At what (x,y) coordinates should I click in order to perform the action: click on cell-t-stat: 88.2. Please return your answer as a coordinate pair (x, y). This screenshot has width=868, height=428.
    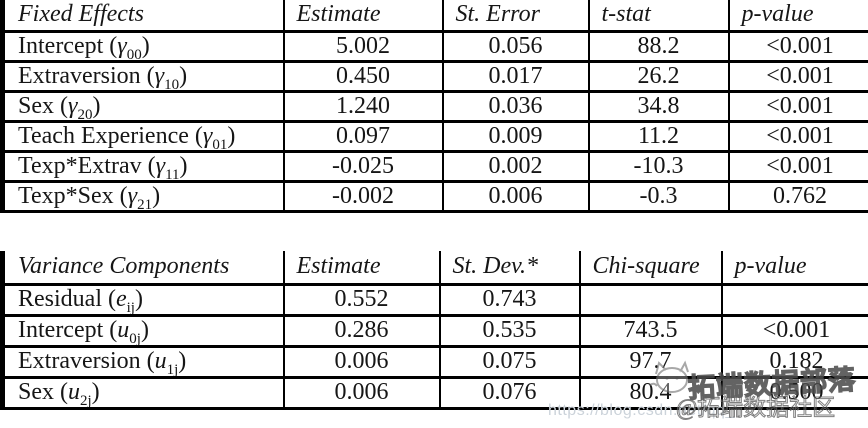
    Looking at the image, I should click on (658, 46).